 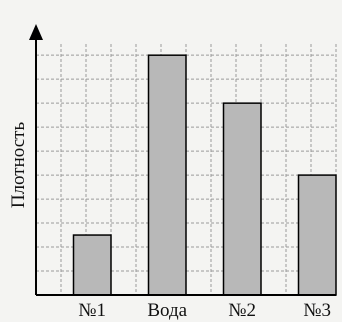 I want to click on x-tick-label: №2, so click(x=242, y=310).